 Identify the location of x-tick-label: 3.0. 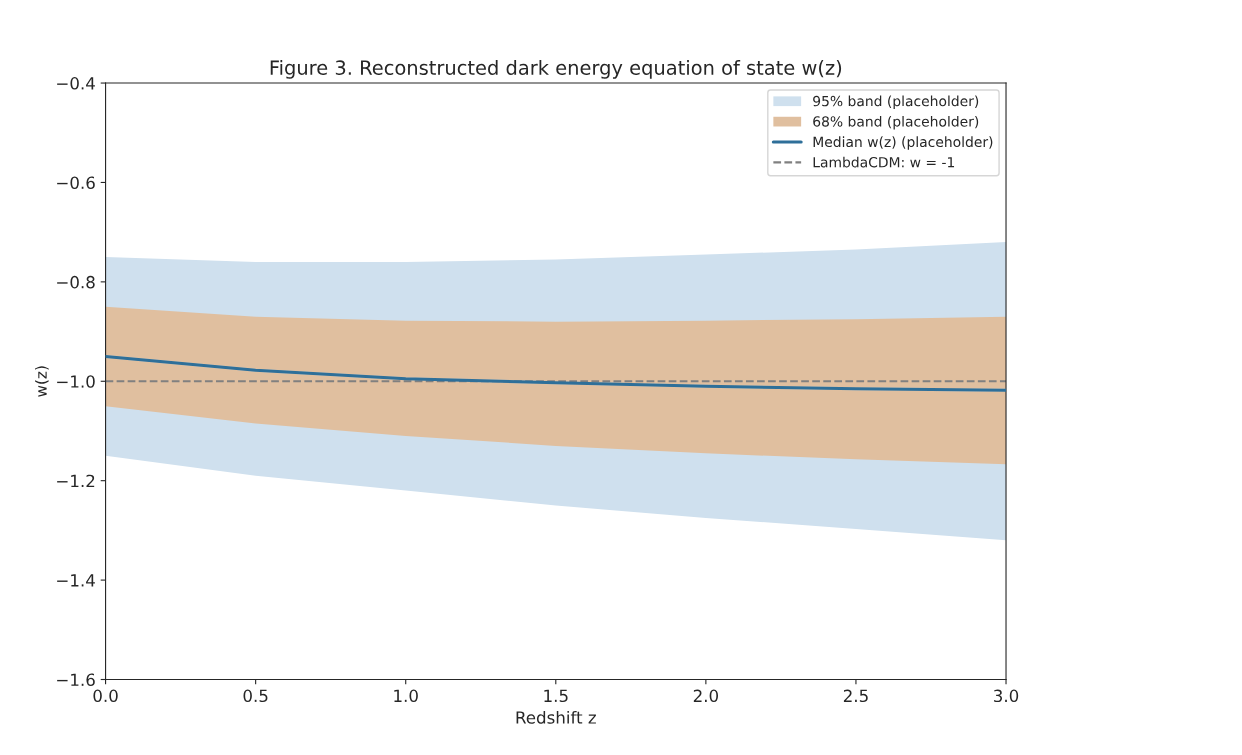
(1006, 696).